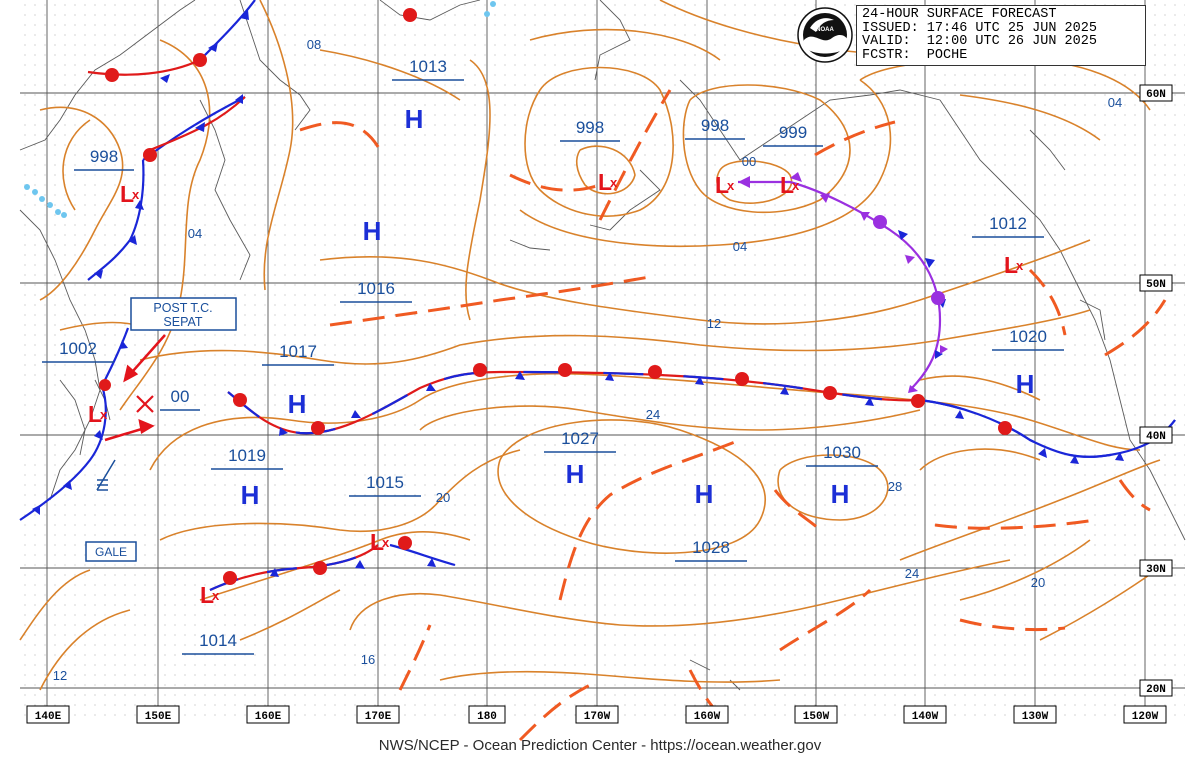  I want to click on pressure-value: 1019, so click(247, 455).